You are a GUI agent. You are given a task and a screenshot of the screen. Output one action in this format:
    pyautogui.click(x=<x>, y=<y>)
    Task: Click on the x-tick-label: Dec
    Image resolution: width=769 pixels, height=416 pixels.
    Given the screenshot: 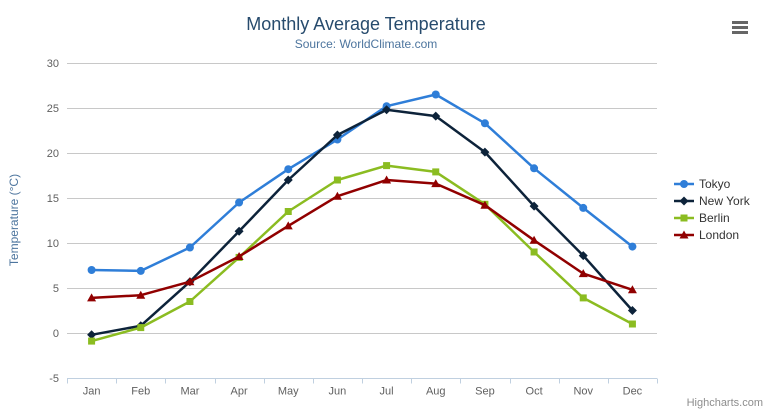 What is the action you would take?
    pyautogui.click(x=633, y=392)
    